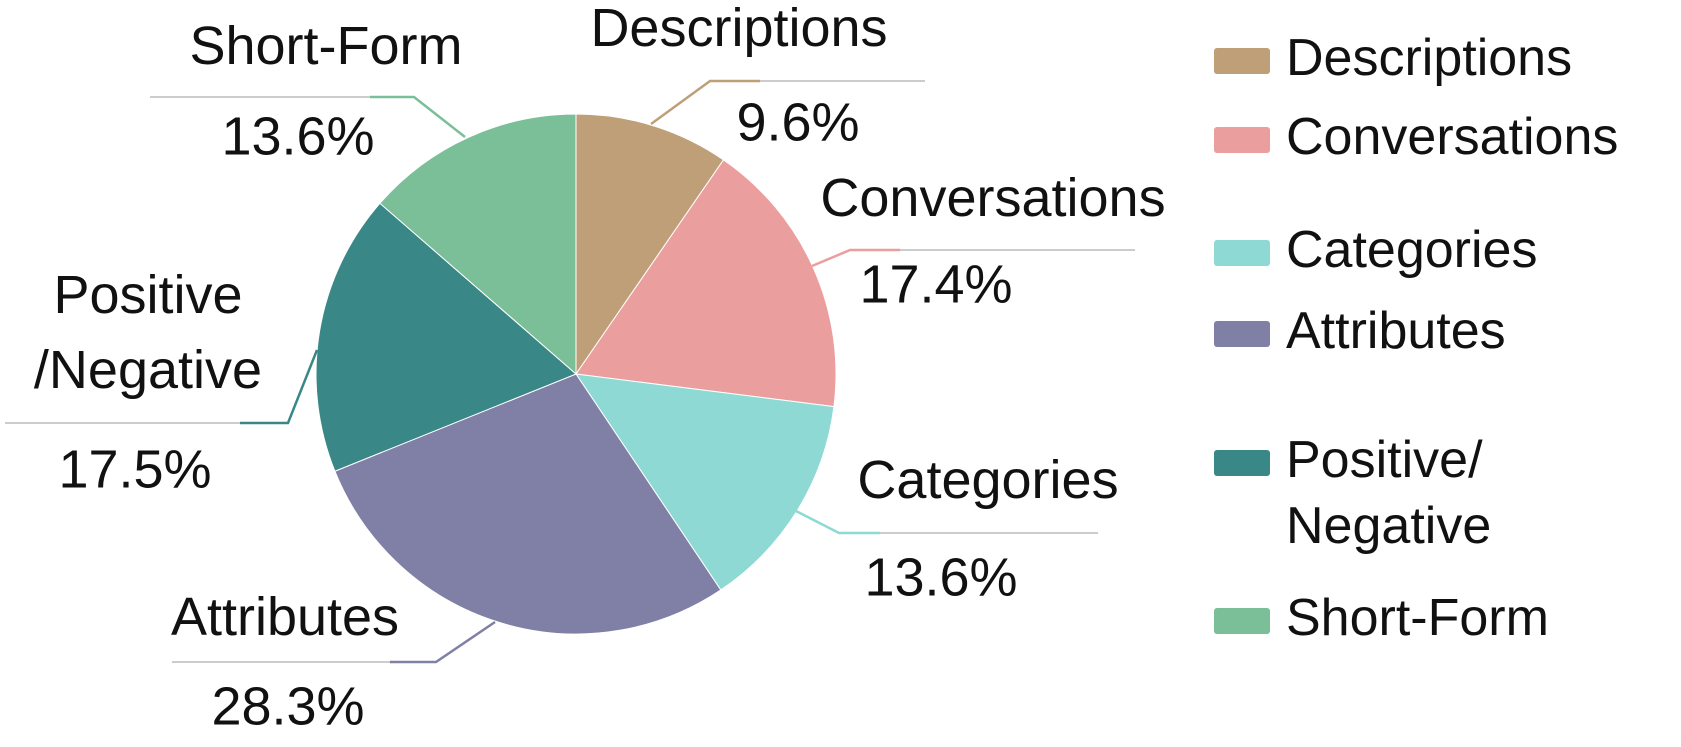 This screenshot has height=747, width=1681. I want to click on value-label: 28.3%, so click(287, 706).